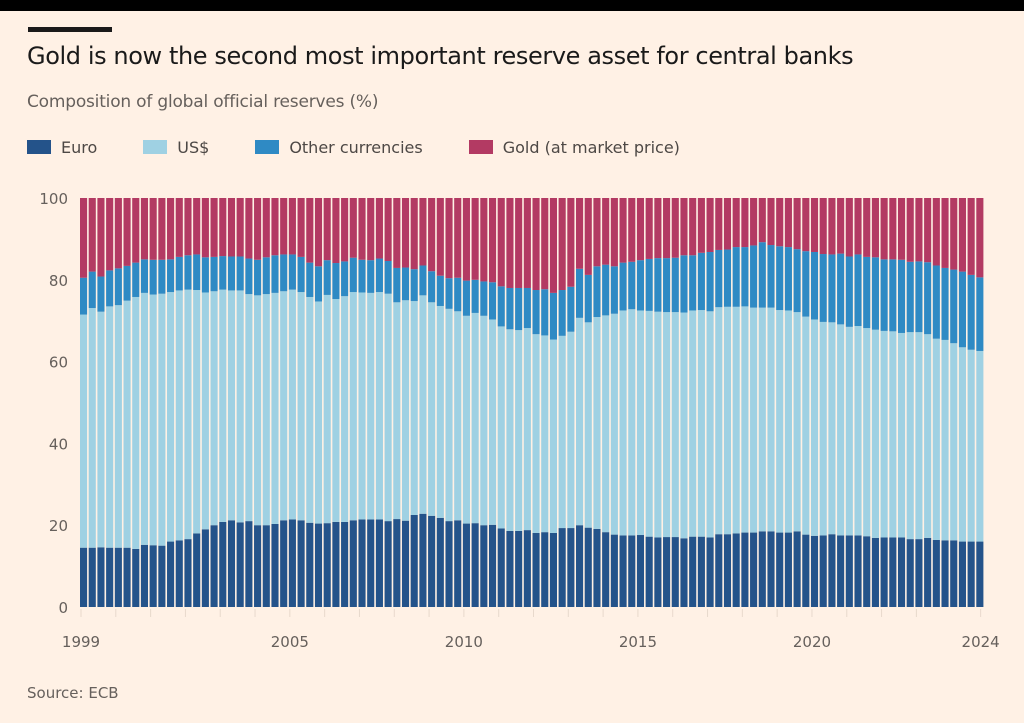  Describe the element at coordinates (638, 642) in the screenshot. I see `x-tick-label: 2015` at that location.